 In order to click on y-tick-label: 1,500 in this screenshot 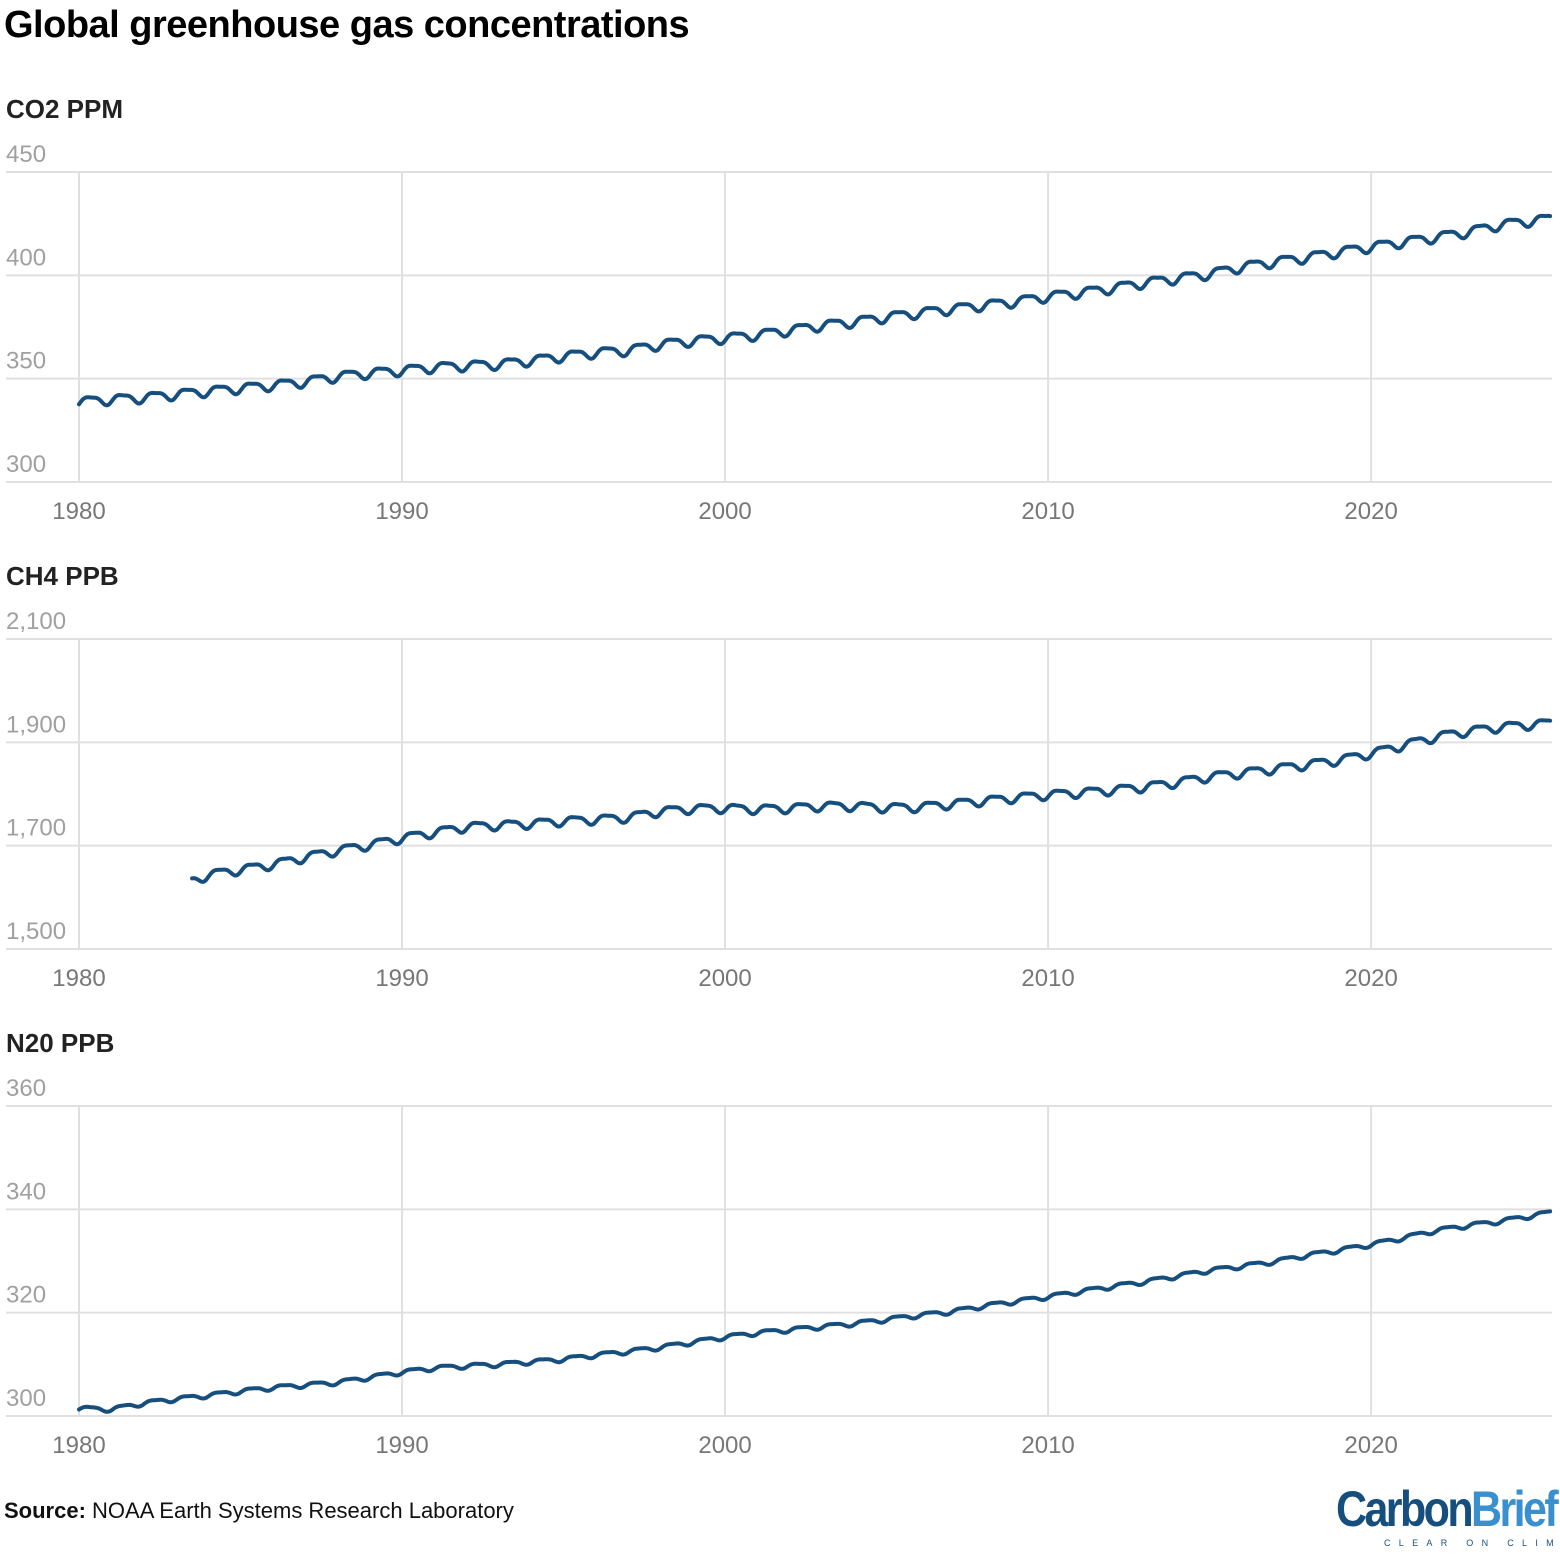, I will do `click(36, 931)`.